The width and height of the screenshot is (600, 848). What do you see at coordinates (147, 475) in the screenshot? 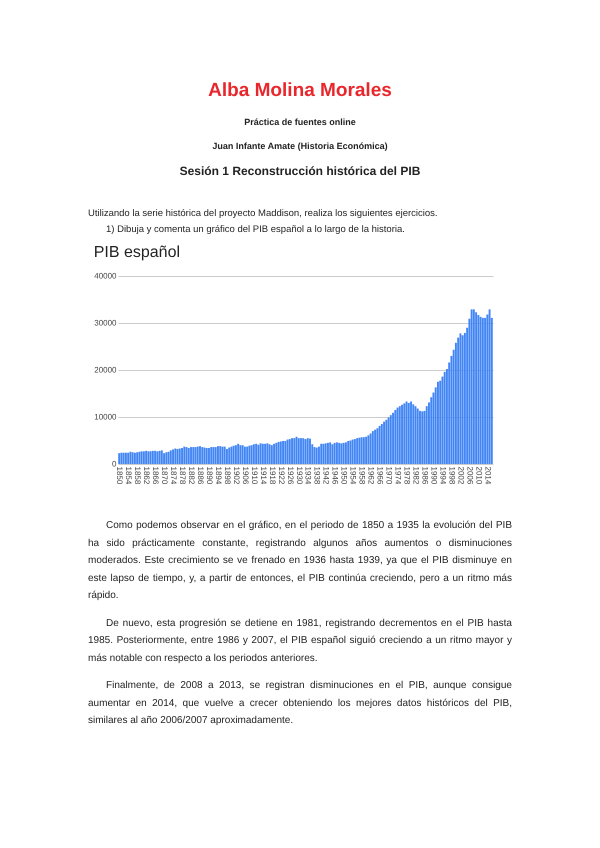
I see `x-tick-label: 1862` at bounding box center [147, 475].